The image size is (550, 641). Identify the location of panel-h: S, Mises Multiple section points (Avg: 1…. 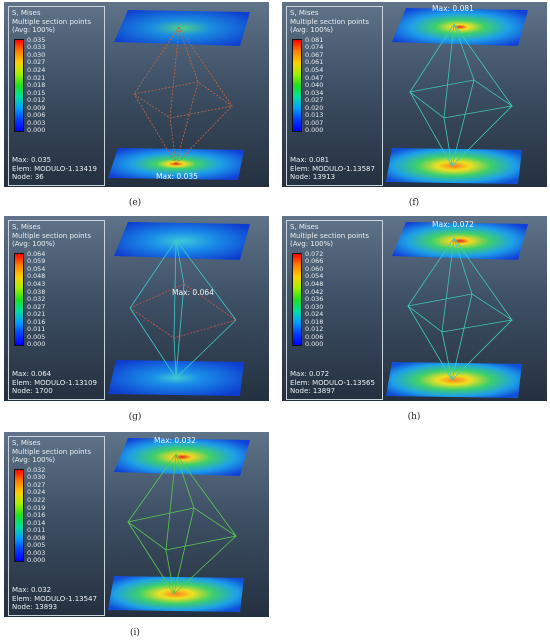
(414, 308).